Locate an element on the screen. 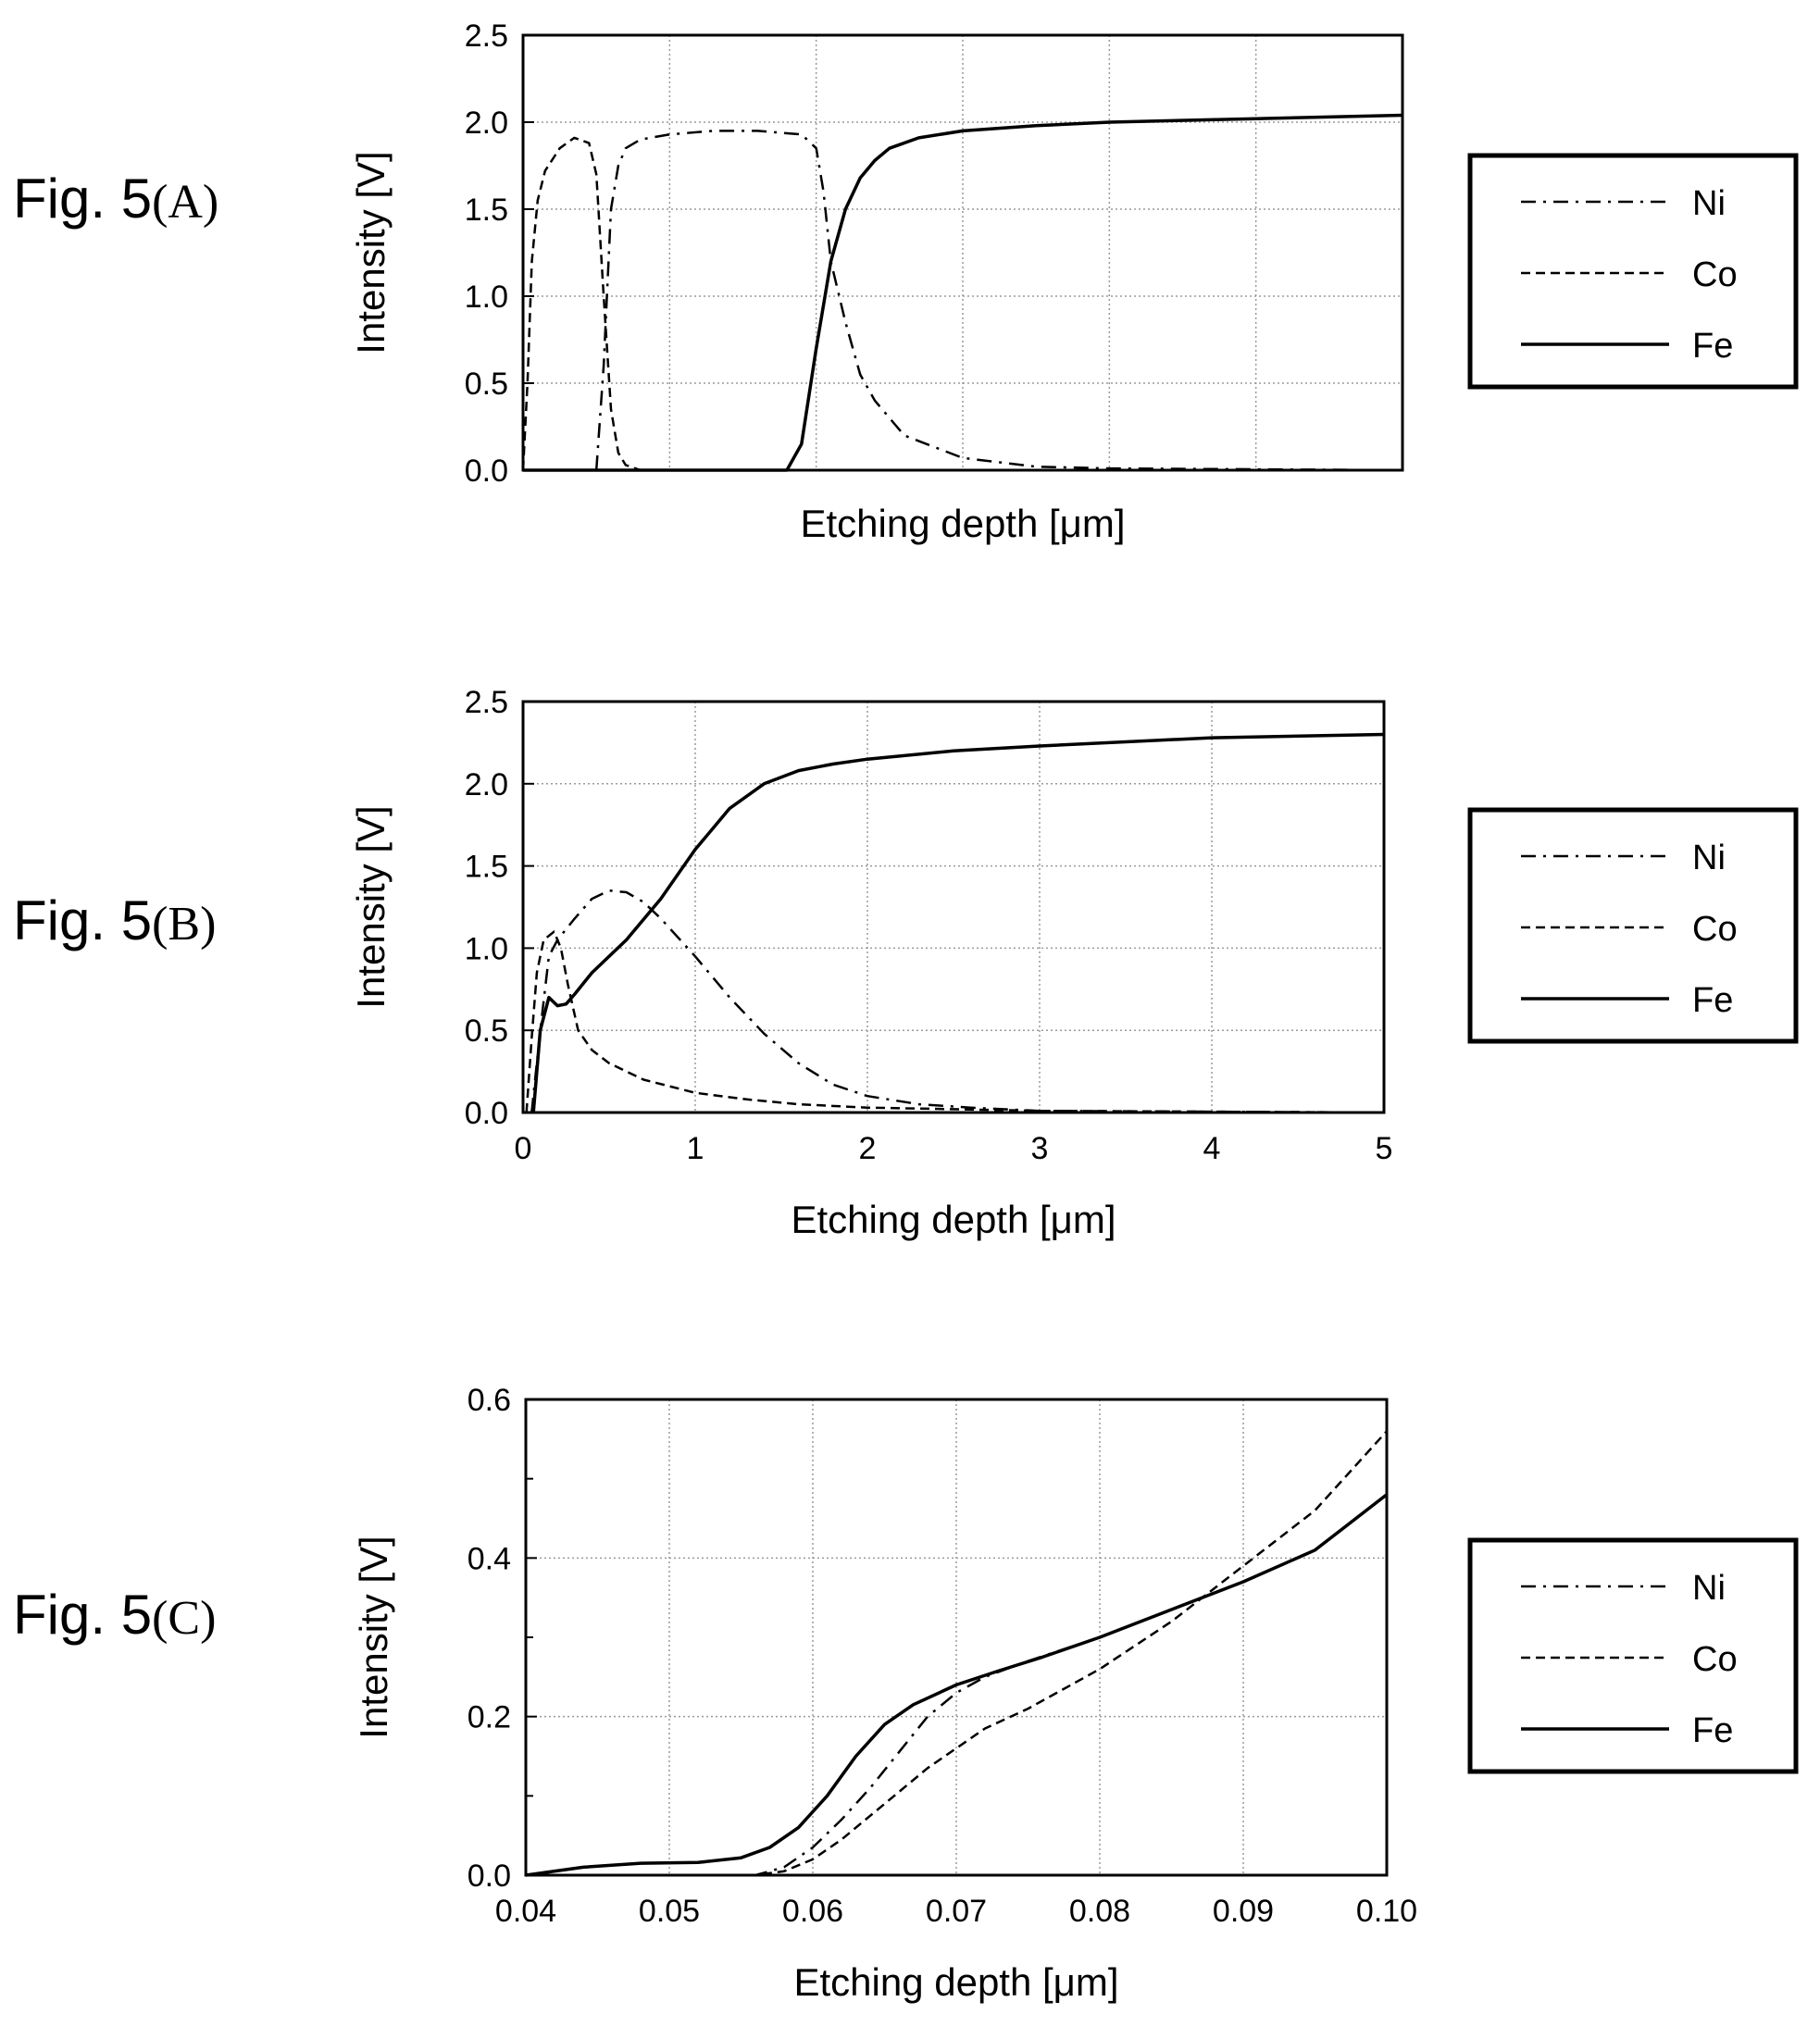 The image size is (1820, 2039). x-tick-label: 3 is located at coordinates (1040, 1148).